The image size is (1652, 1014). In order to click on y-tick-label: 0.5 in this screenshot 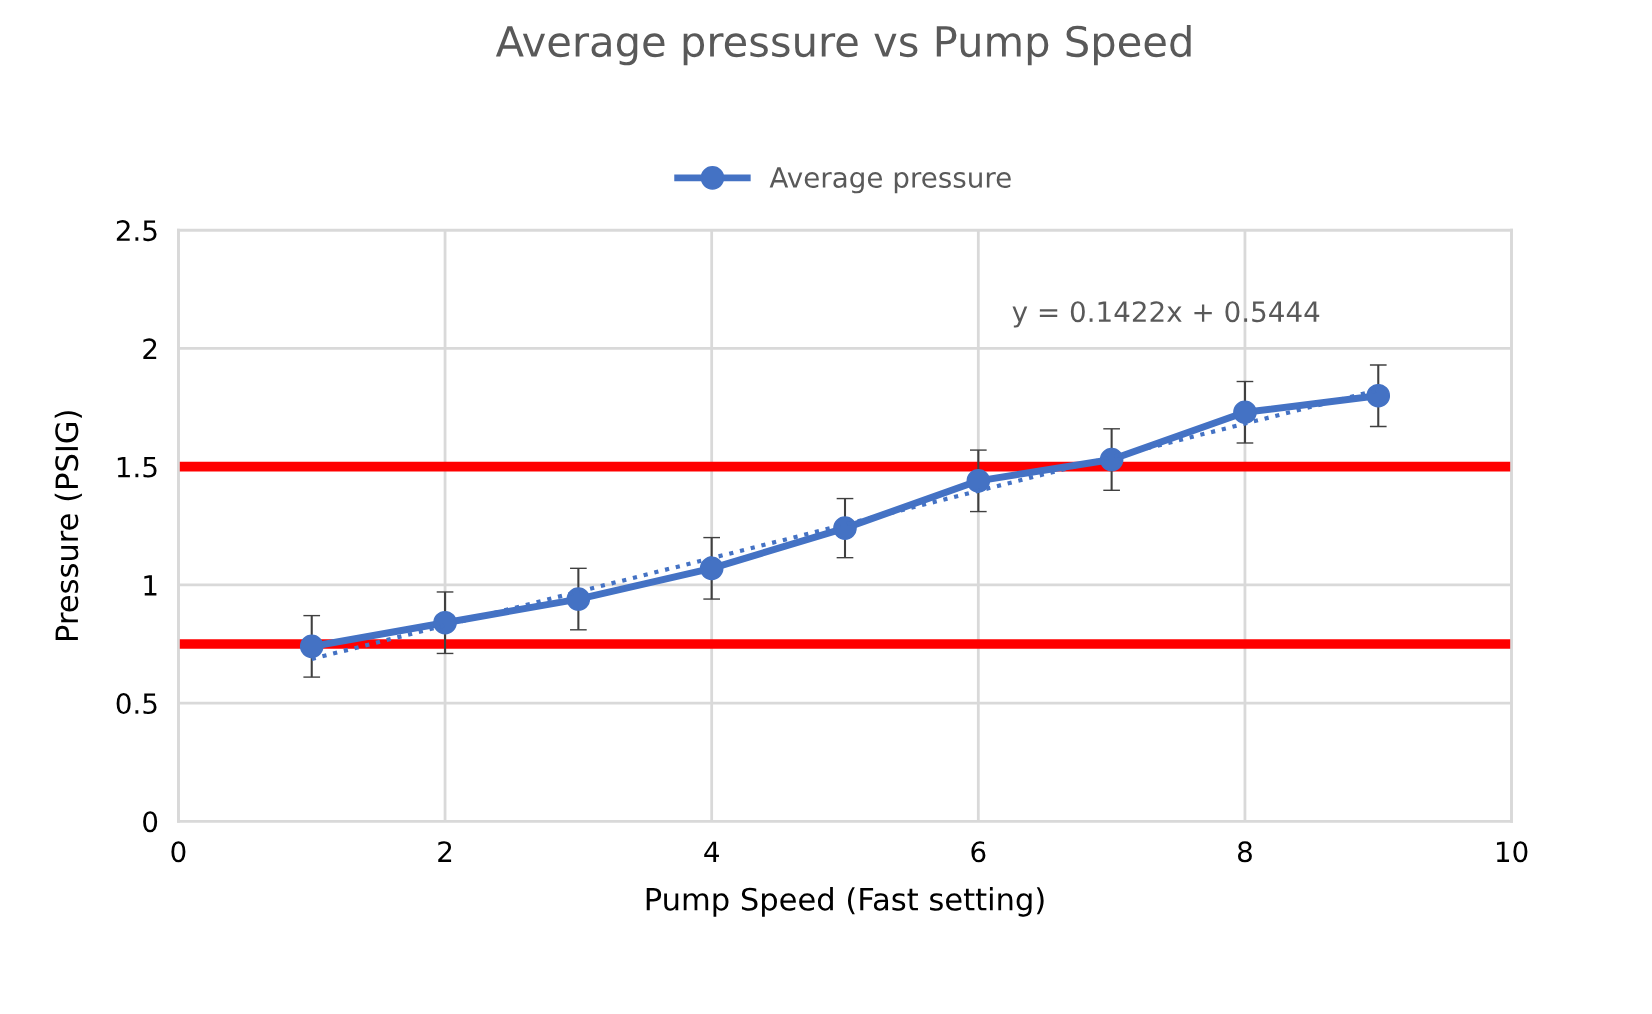, I will do `click(136, 704)`.